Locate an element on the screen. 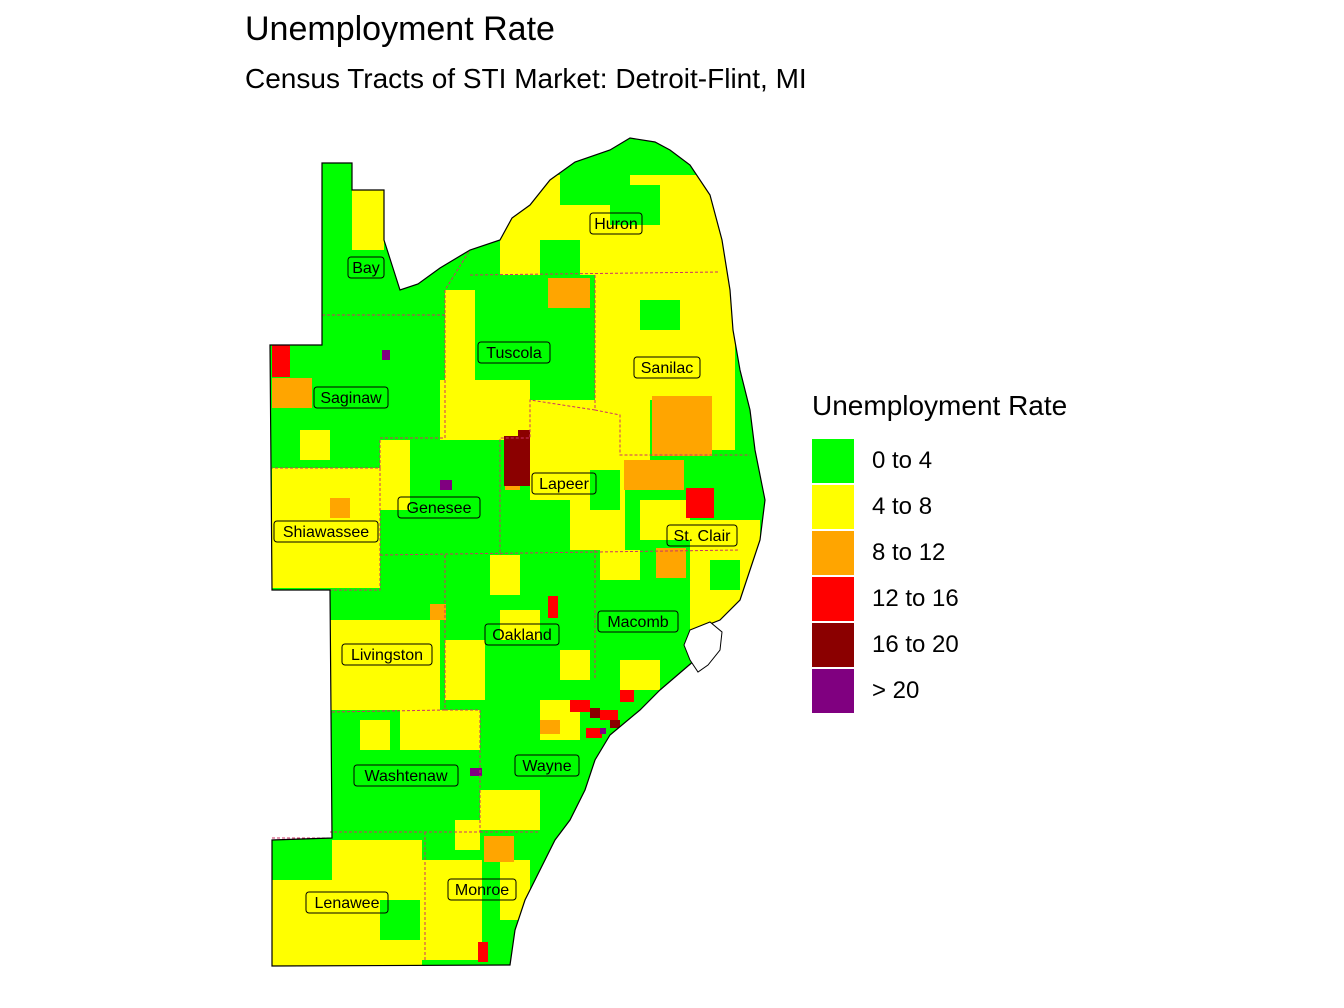  legend-item: > 20 is located at coordinates (939, 691).